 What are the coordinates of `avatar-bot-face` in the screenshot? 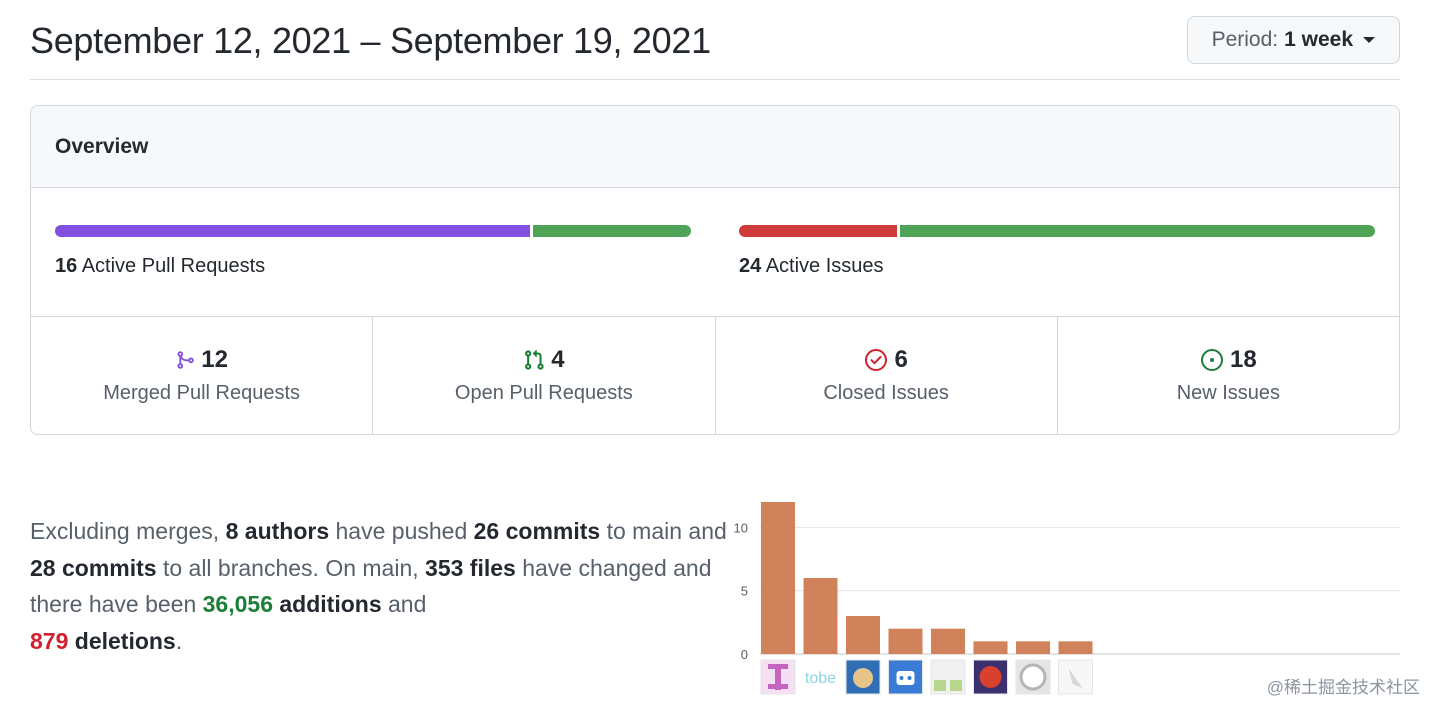 It's located at (905, 678).